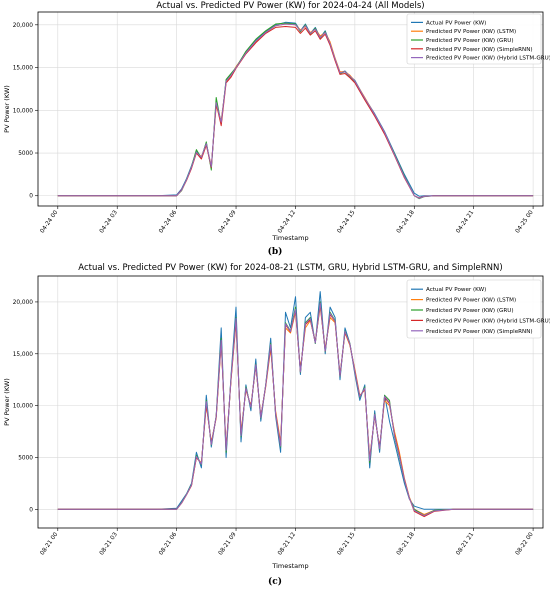  What do you see at coordinates (228, 543) in the screenshot?
I see `x-tick-label: 08-21 09` at bounding box center [228, 543].